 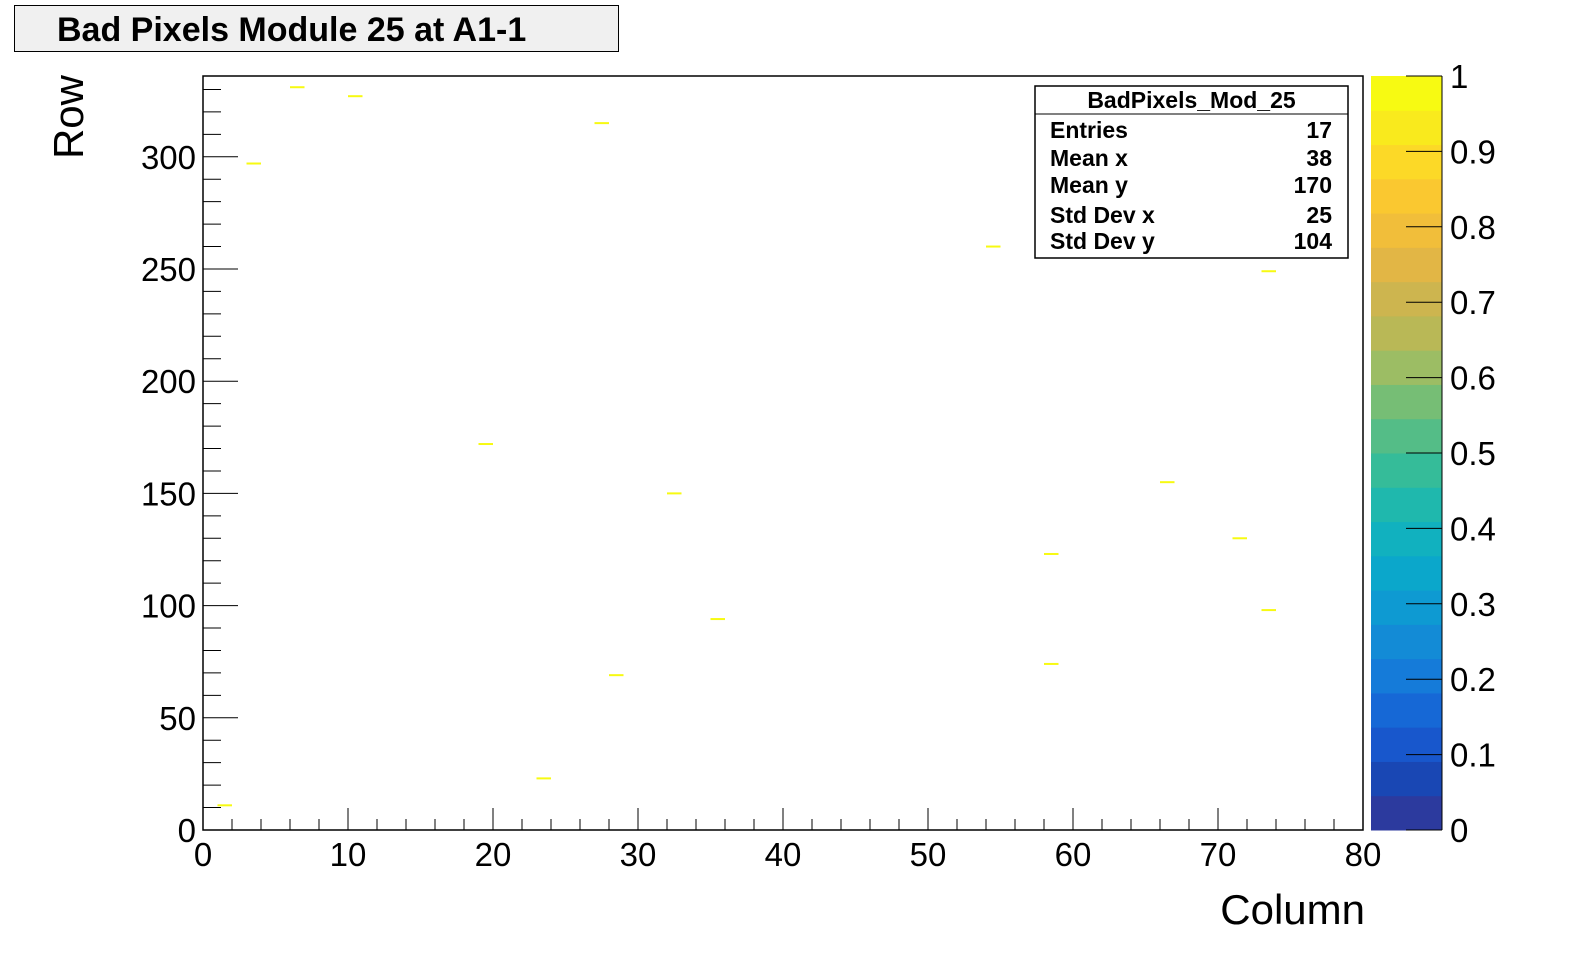 What do you see at coordinates (1089, 185) in the screenshot?
I see `stats-row-label: Mean y` at bounding box center [1089, 185].